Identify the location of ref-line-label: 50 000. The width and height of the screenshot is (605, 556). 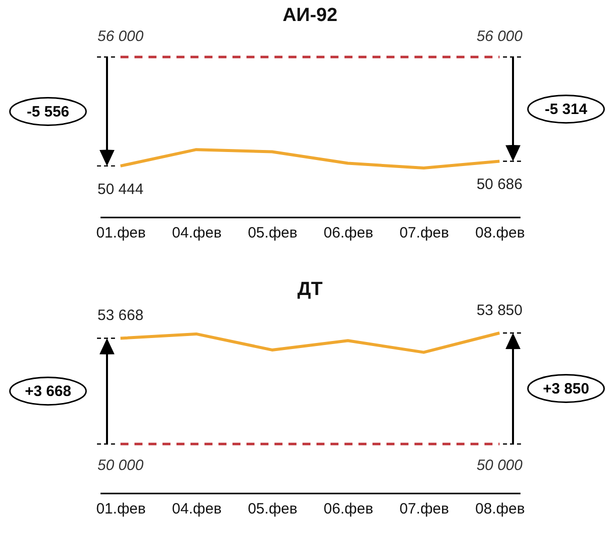
(121, 465).